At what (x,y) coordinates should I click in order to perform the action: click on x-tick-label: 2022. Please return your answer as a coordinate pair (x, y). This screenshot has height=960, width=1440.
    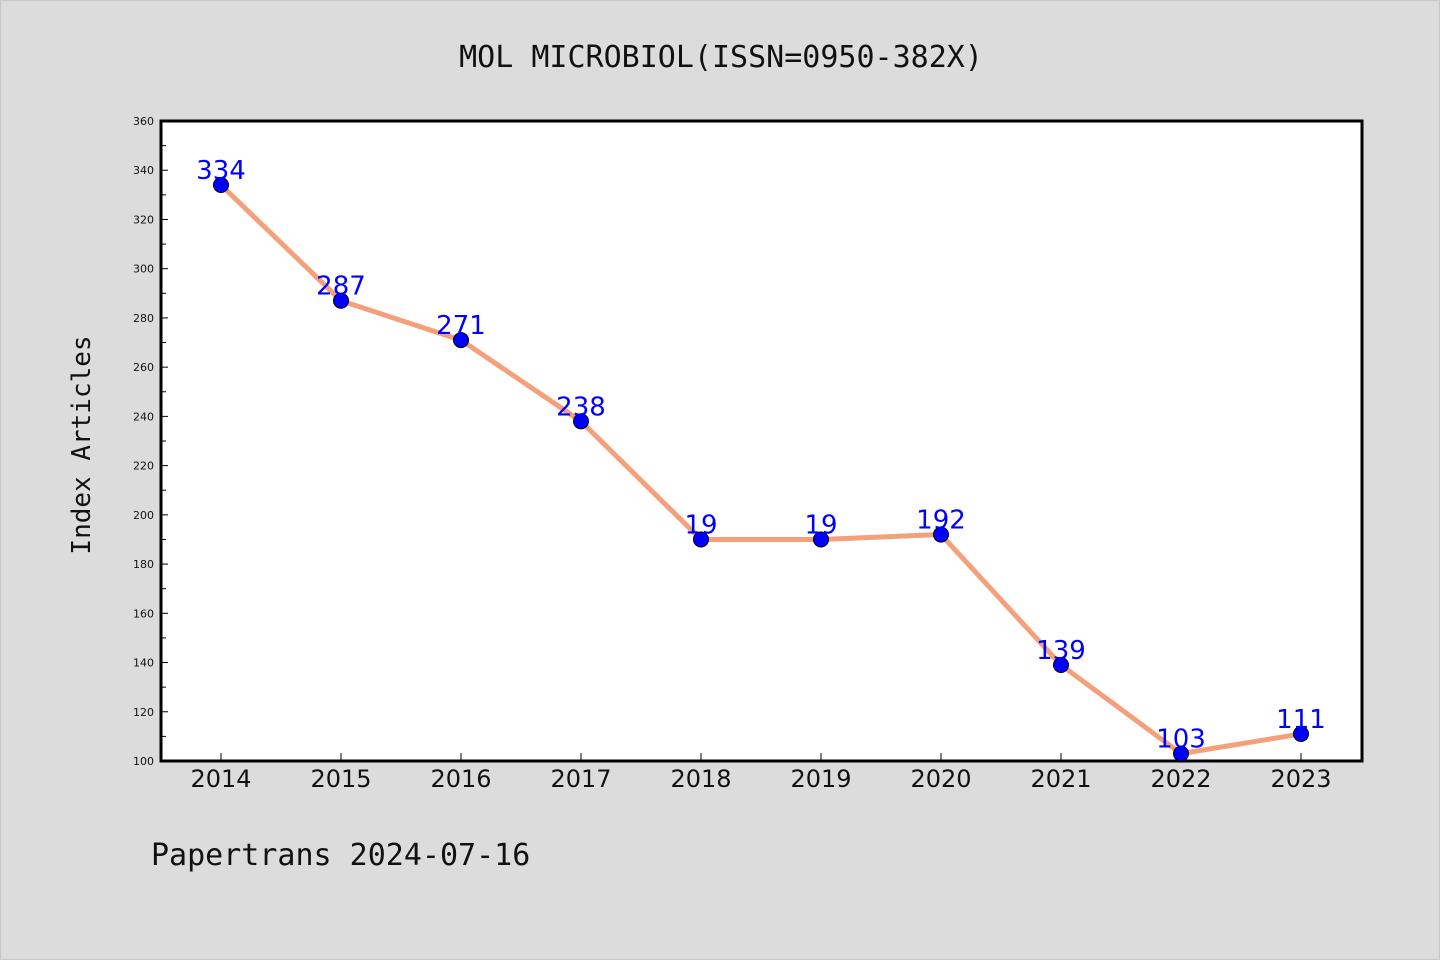
    Looking at the image, I should click on (1180, 779).